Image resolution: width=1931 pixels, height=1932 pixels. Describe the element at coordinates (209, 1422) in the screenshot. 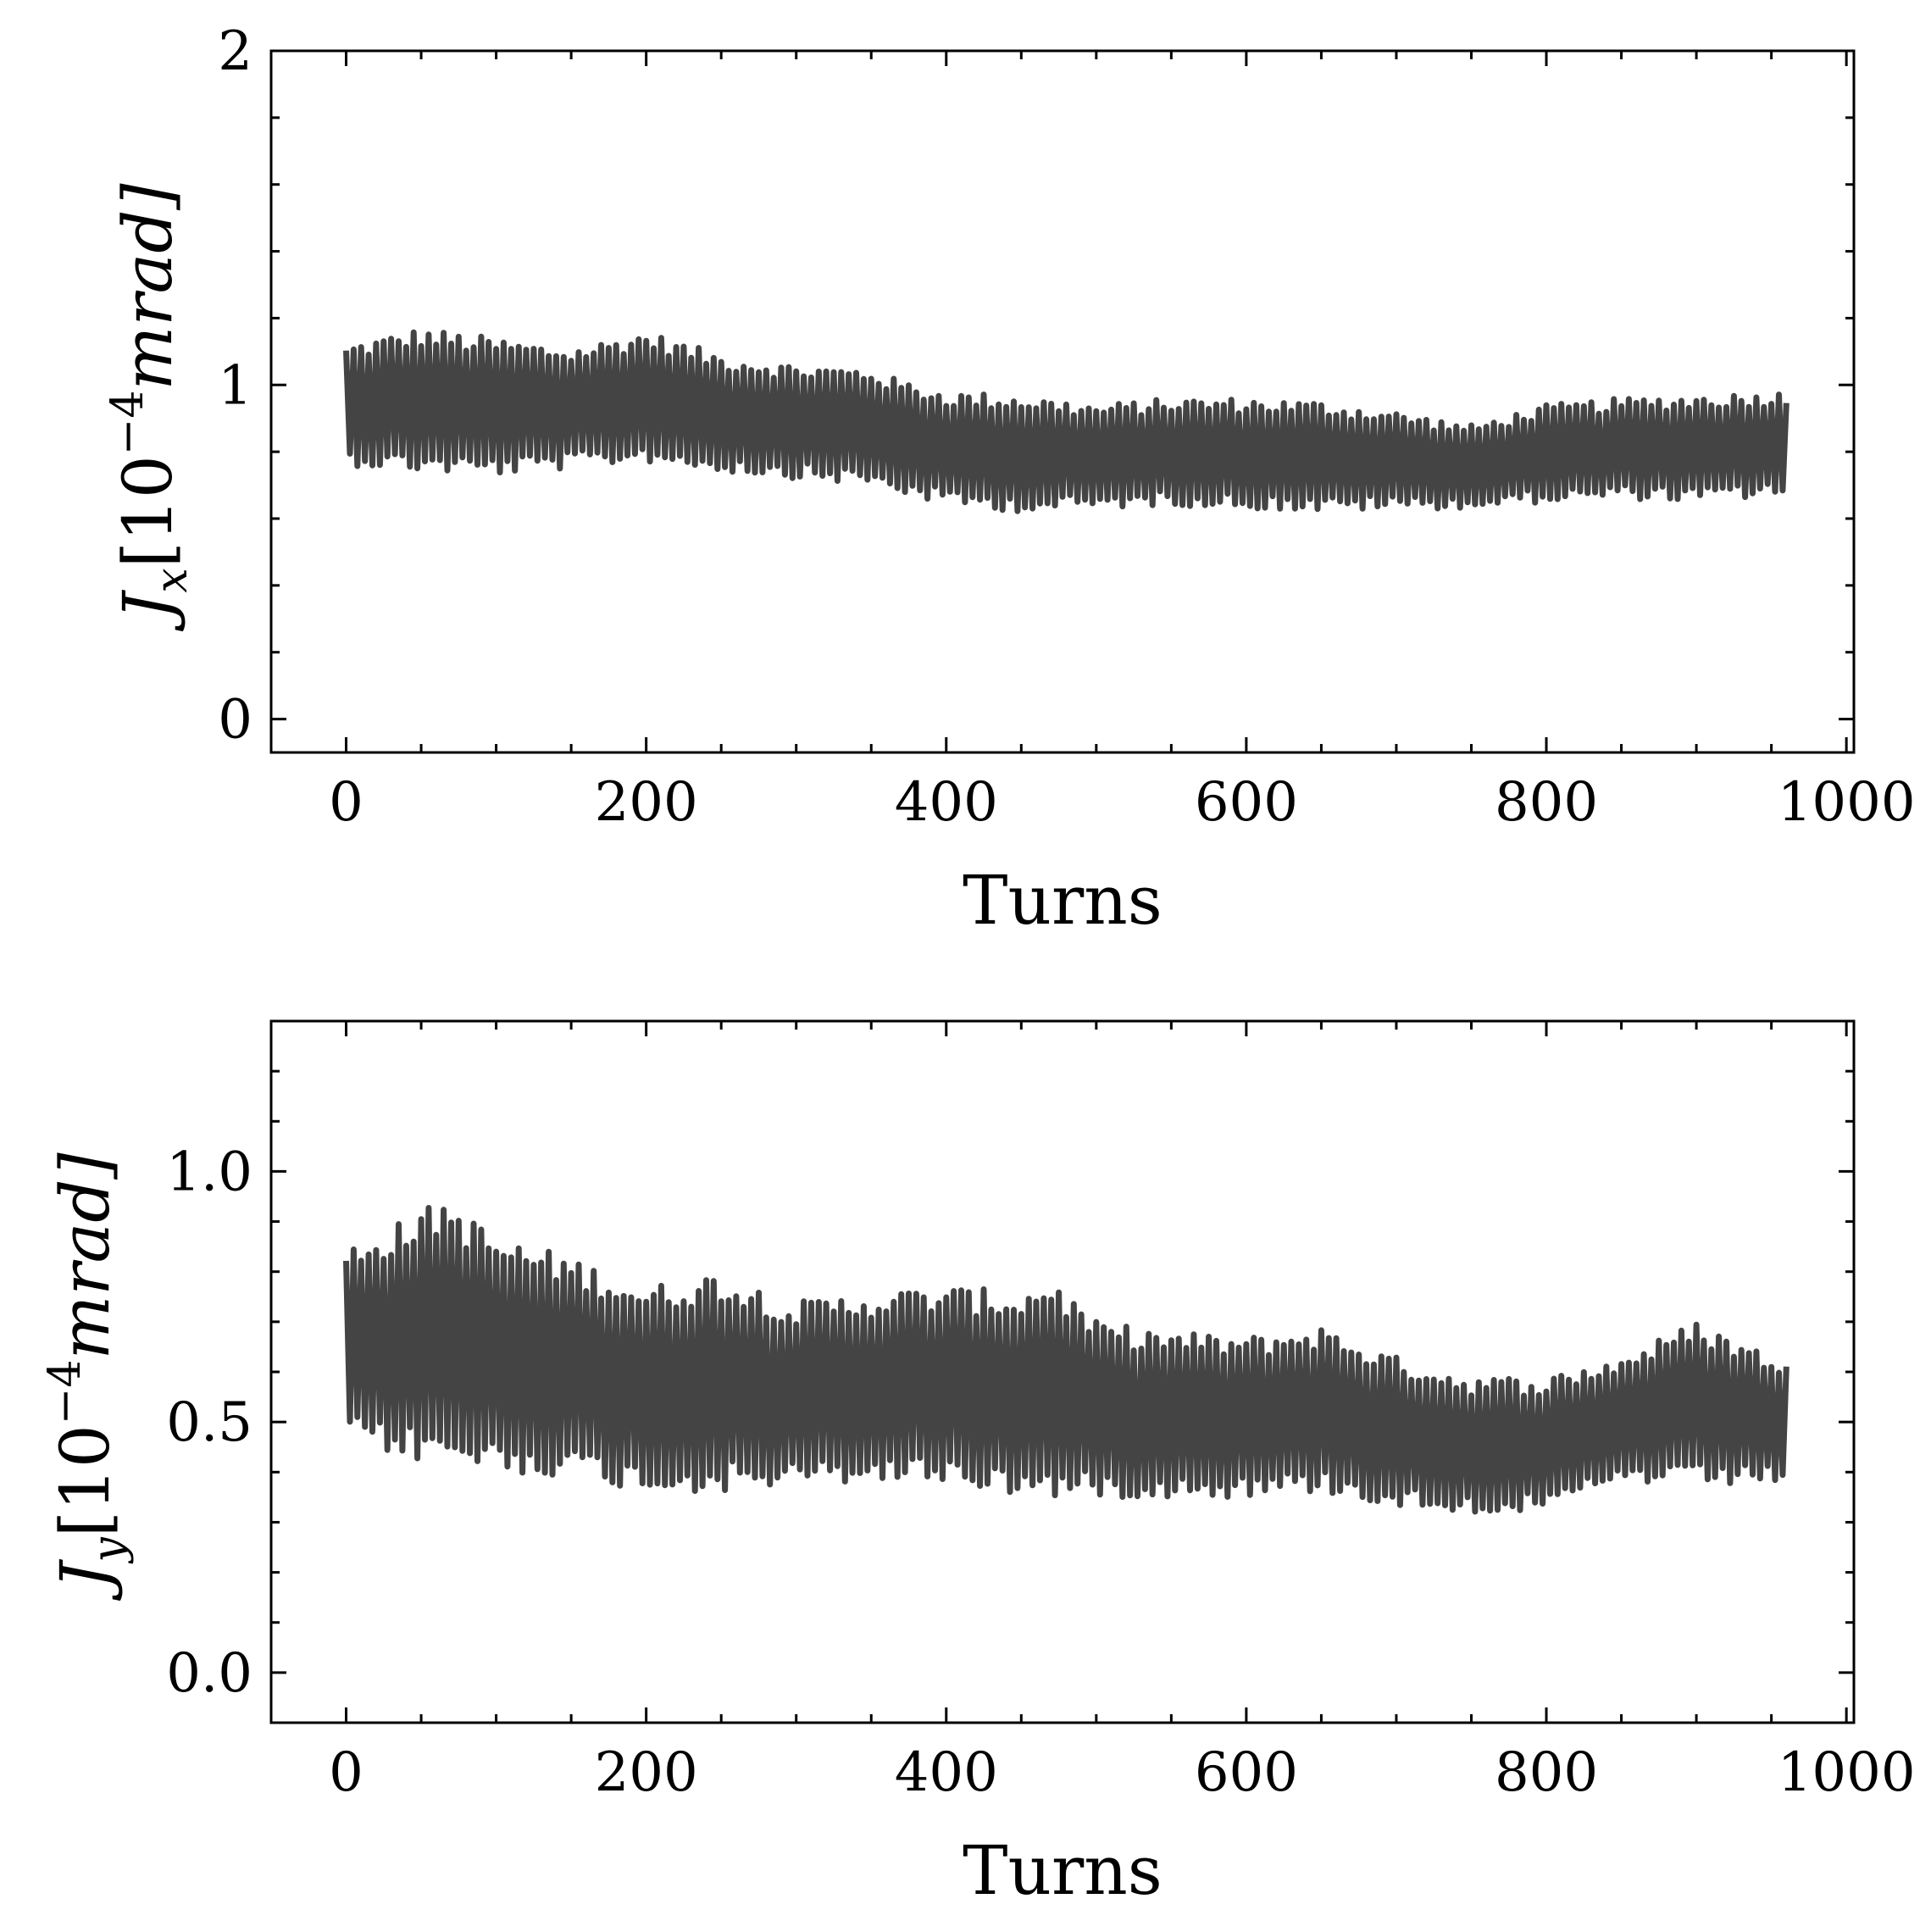

I see `jy-y-tick-label: 0.5` at that location.